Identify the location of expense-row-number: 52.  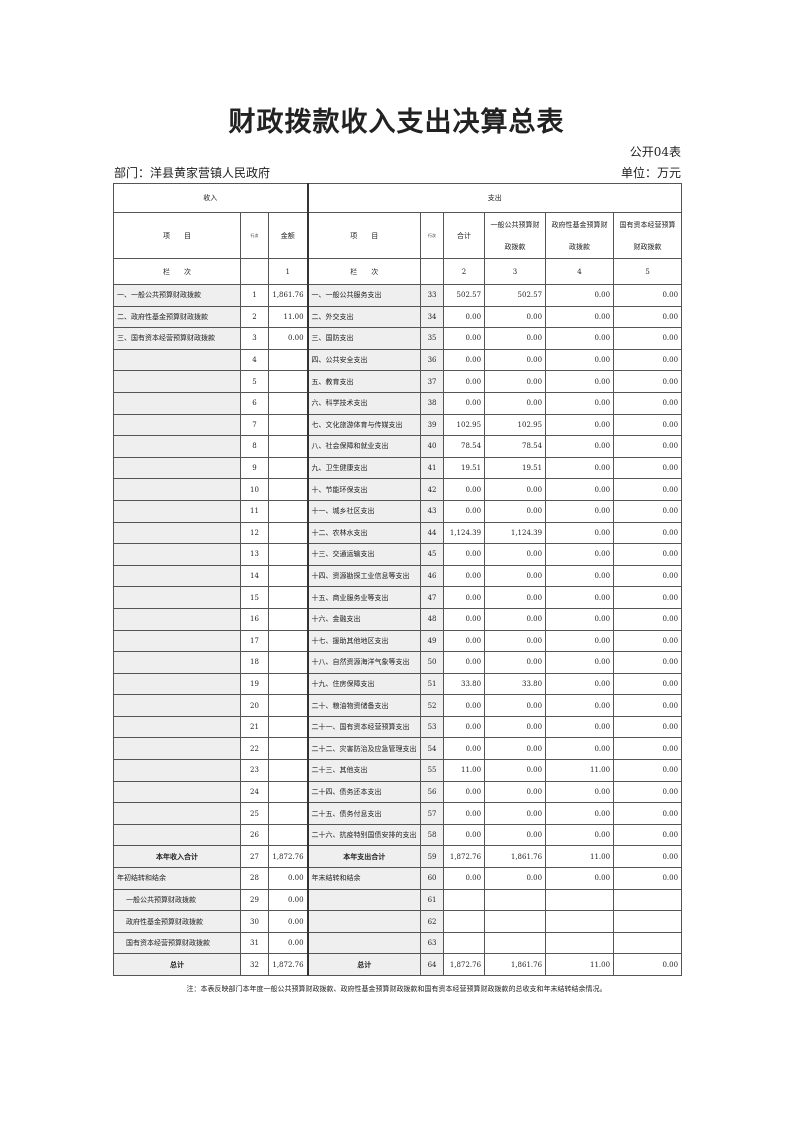
(432, 705).